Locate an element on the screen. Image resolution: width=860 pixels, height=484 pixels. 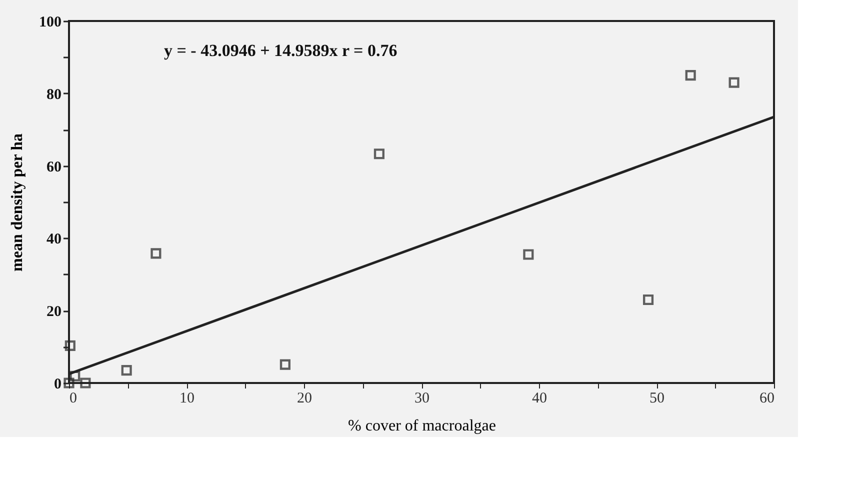
y-tick-label: 80 is located at coordinates (54, 94).